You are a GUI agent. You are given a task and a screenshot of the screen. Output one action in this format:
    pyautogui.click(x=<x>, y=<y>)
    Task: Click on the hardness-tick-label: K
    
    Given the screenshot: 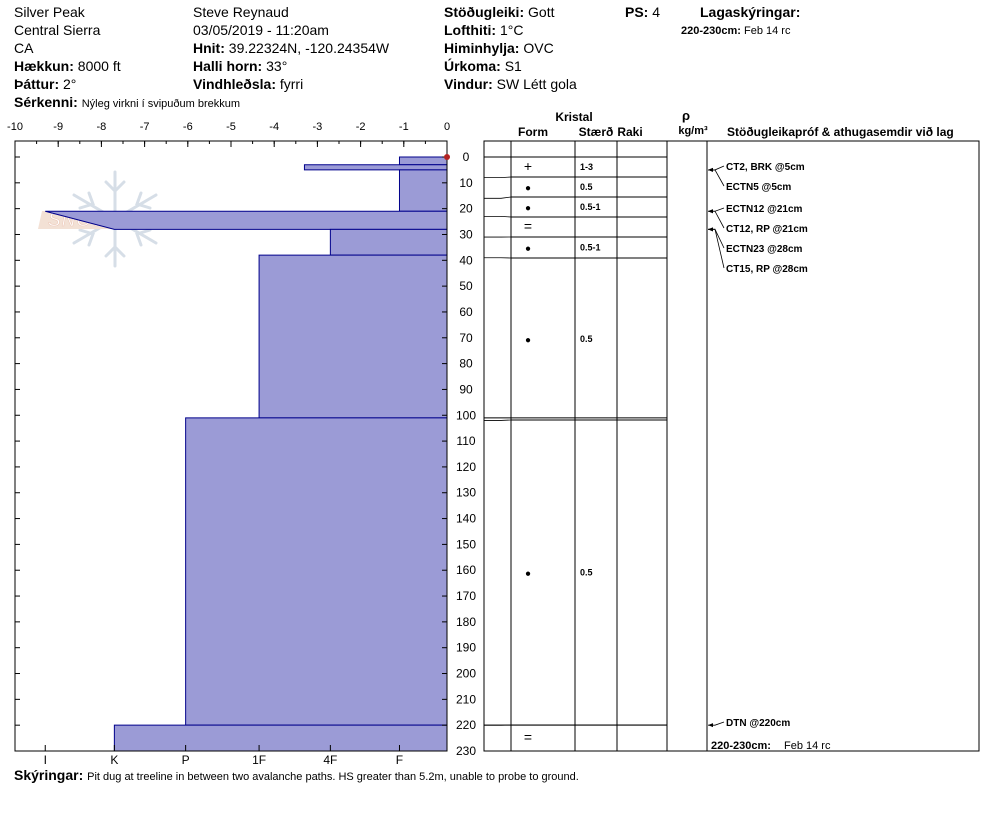 What is the action you would take?
    pyautogui.click(x=114, y=760)
    